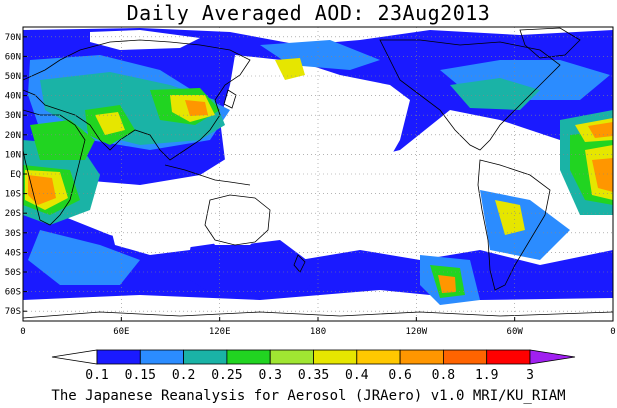  What do you see at coordinates (600, 130) in the screenshot?
I see `aod-core-natl-orange` at bounding box center [600, 130].